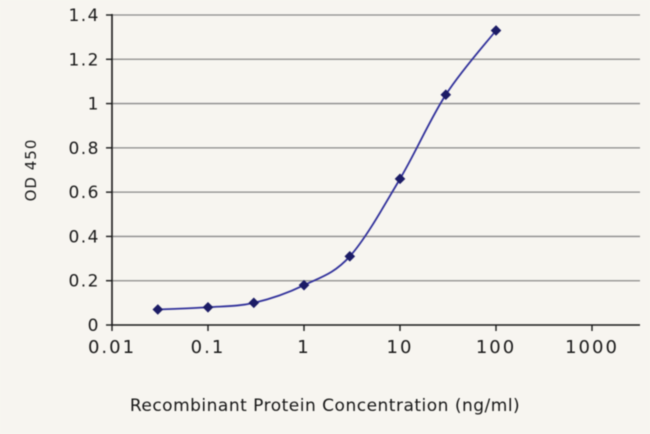 The height and width of the screenshot is (434, 650). What do you see at coordinates (31, 170) in the screenshot?
I see `y-axis-label: OD 450` at bounding box center [31, 170].